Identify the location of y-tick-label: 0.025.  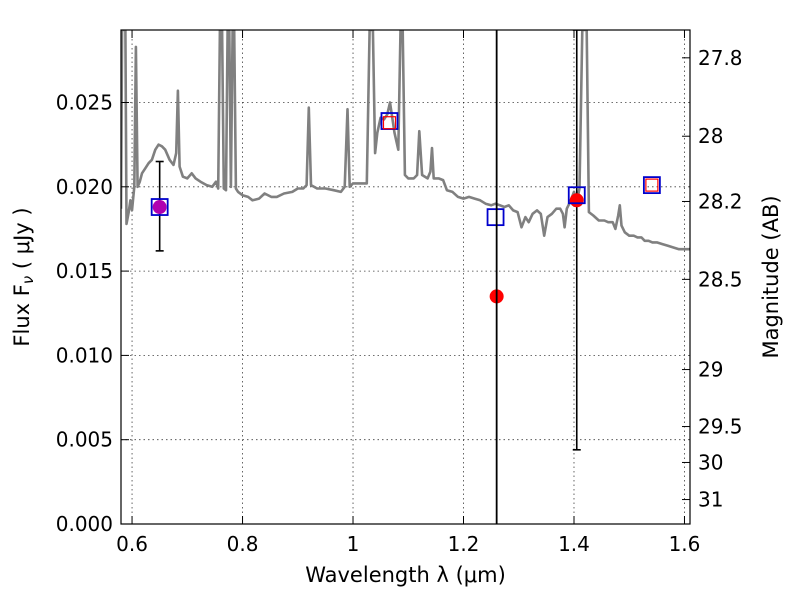
(84, 102).